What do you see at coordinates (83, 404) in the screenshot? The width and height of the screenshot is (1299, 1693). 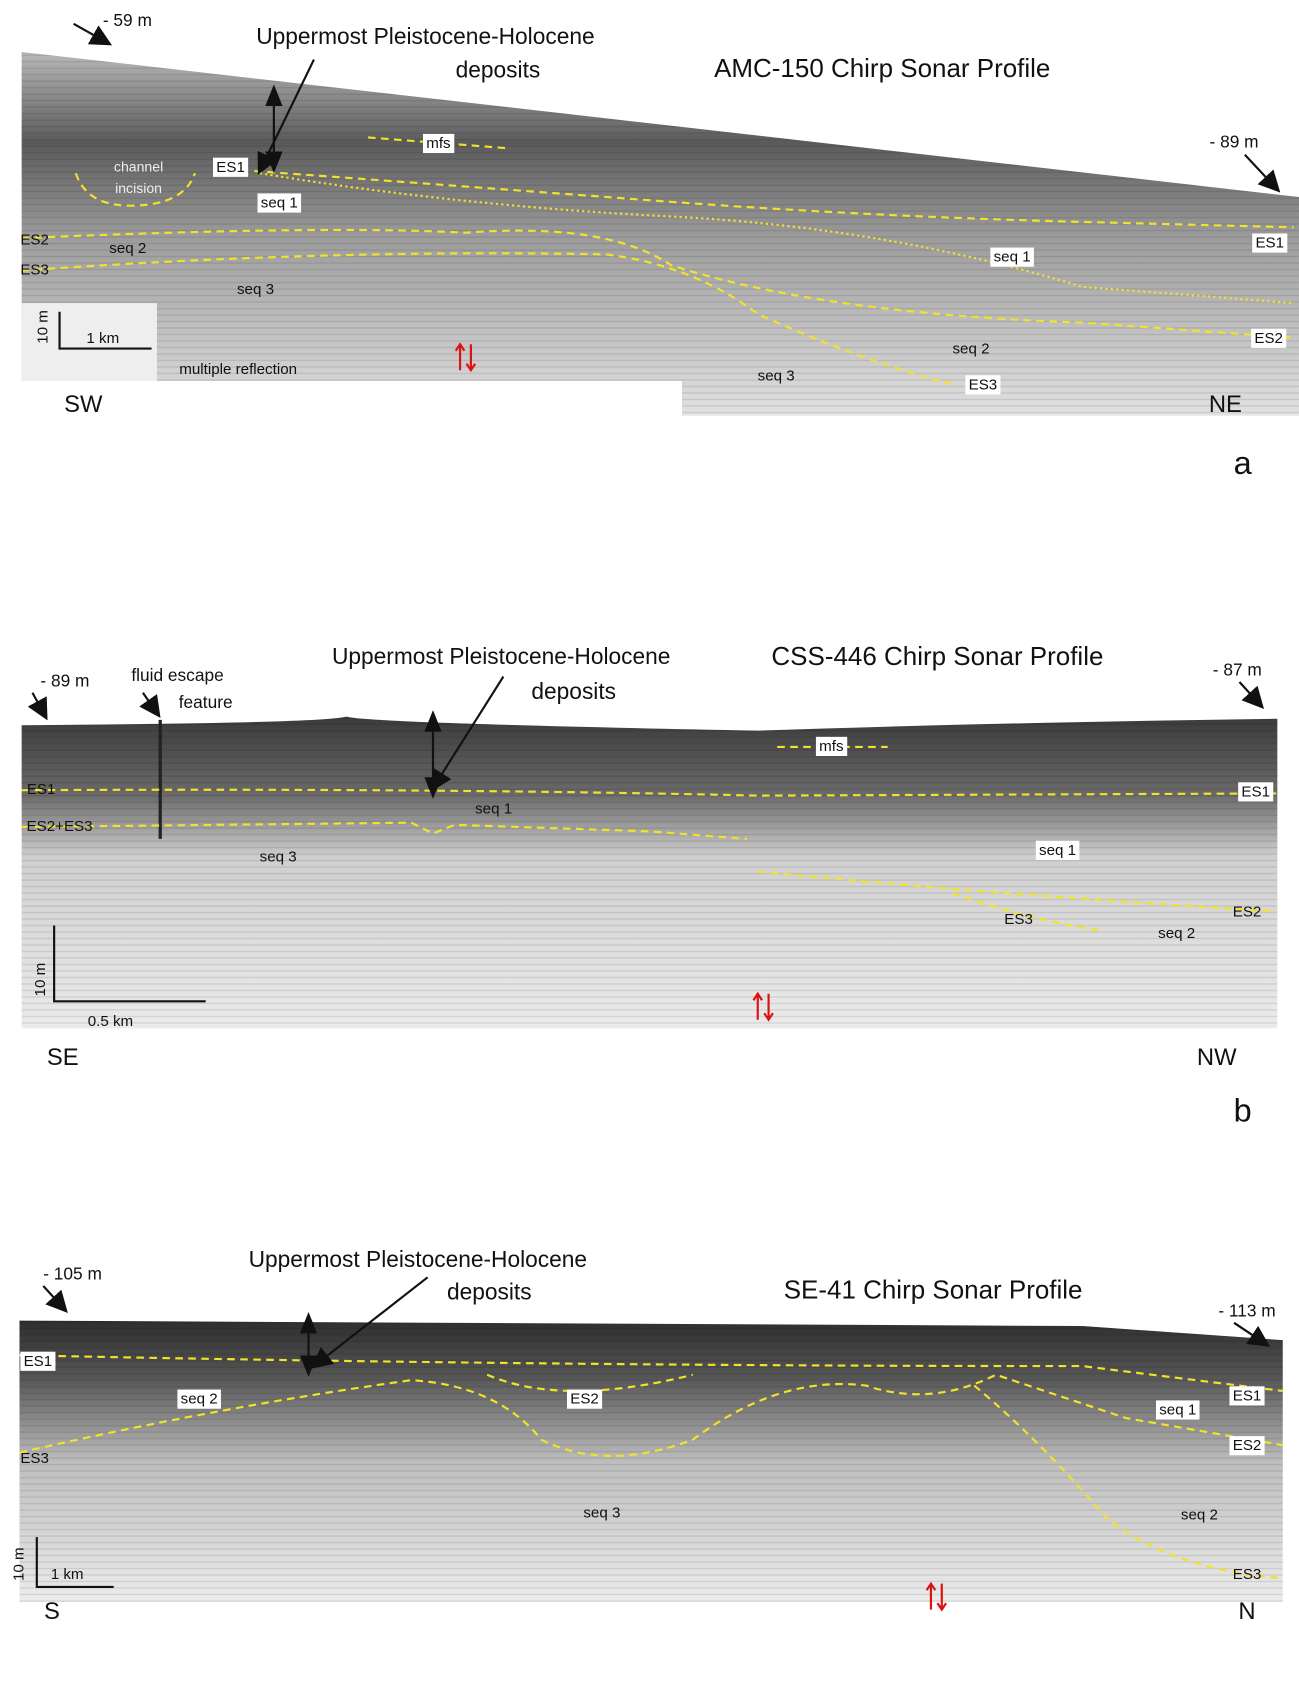 I see `label: SW` at bounding box center [83, 404].